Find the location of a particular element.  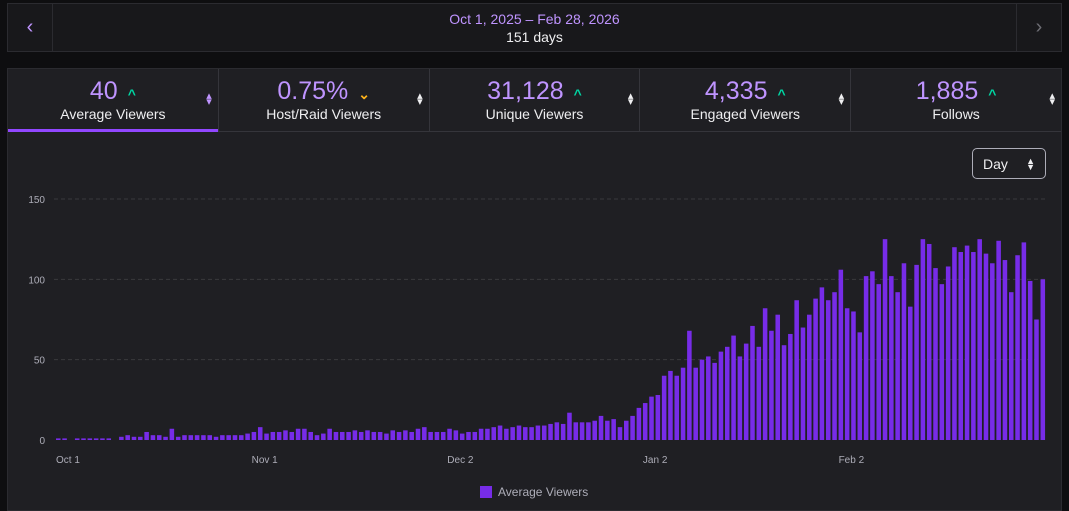

tab-engaged-viewers: 4,335 ^ Engaged Viewers ▴ ▾ is located at coordinates (746, 100).